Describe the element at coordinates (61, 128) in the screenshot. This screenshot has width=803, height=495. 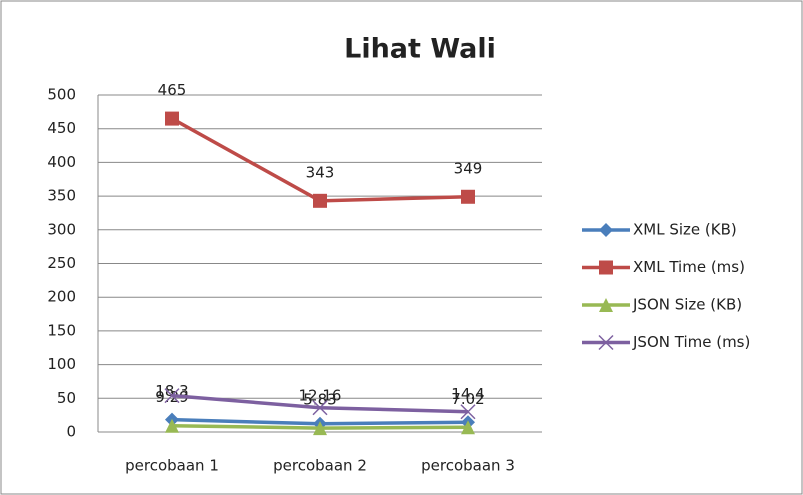
I see `y-tick-label: 450` at that location.